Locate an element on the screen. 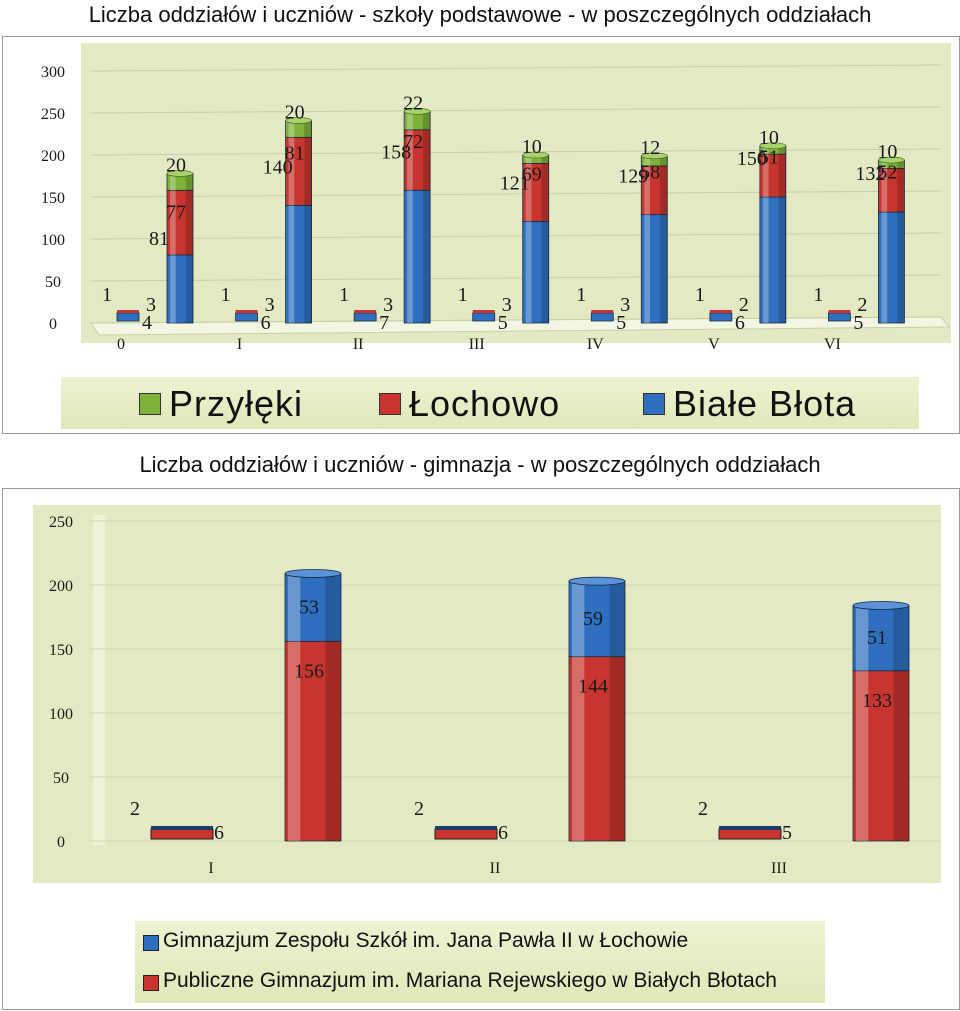 This screenshot has width=960, height=1011. chart1-x-tick-label: V is located at coordinates (714, 344).